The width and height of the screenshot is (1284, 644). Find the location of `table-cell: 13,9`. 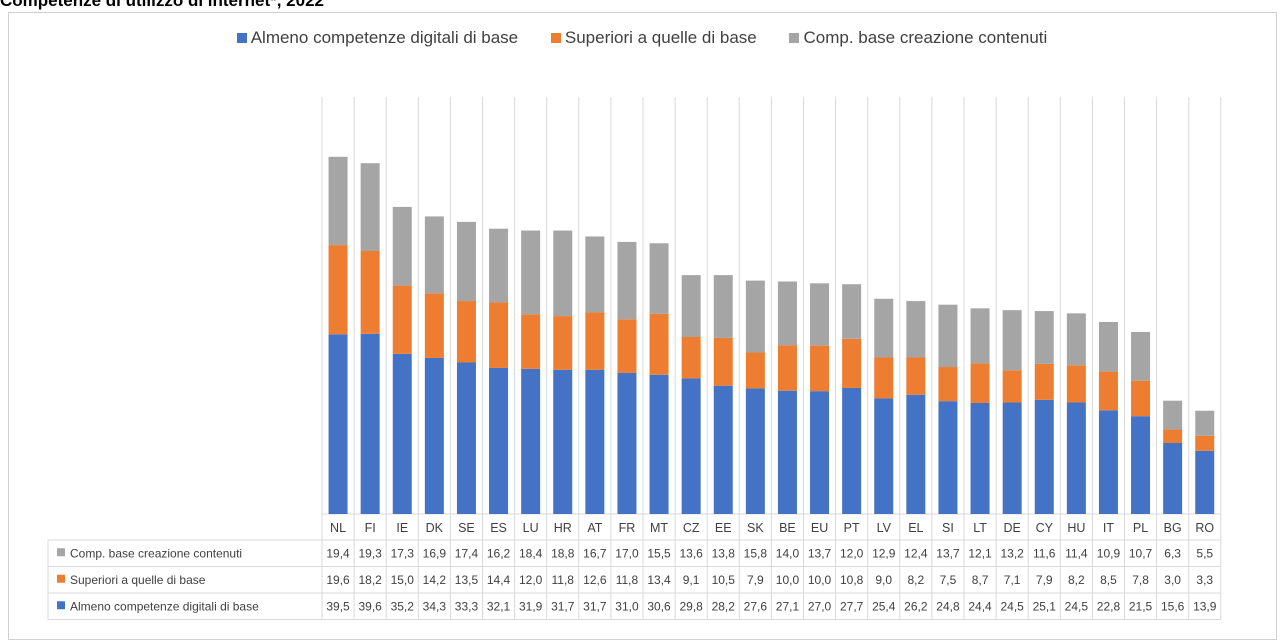

table-cell: 13,9 is located at coordinates (1205, 606).